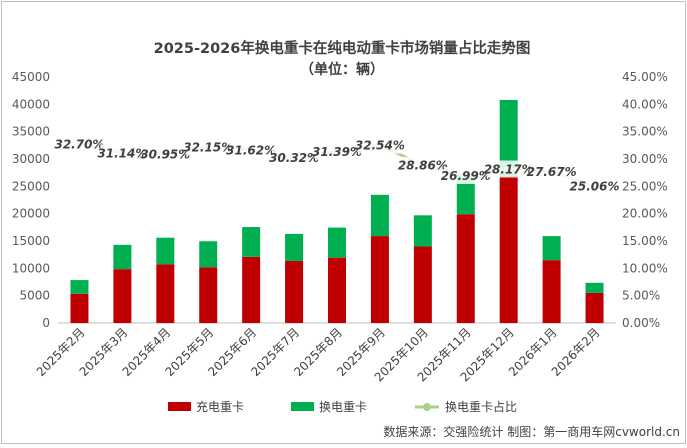  What do you see at coordinates (645, 104) in the screenshot?
I see `y2-tick-label: 40.00%` at bounding box center [645, 104].